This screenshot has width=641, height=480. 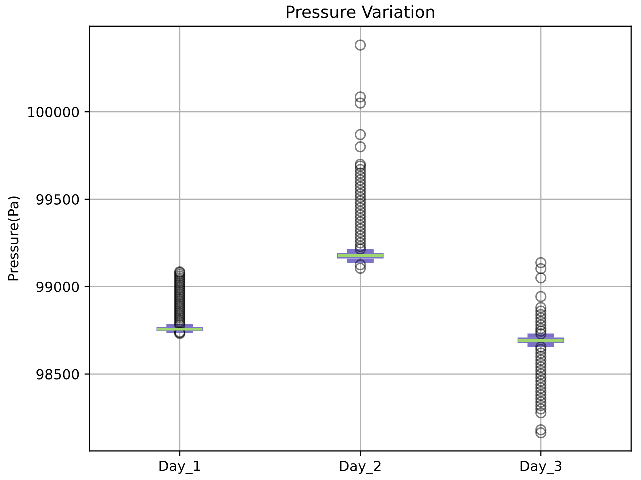 I want to click on y-tick-label: 99500, so click(x=58, y=199).